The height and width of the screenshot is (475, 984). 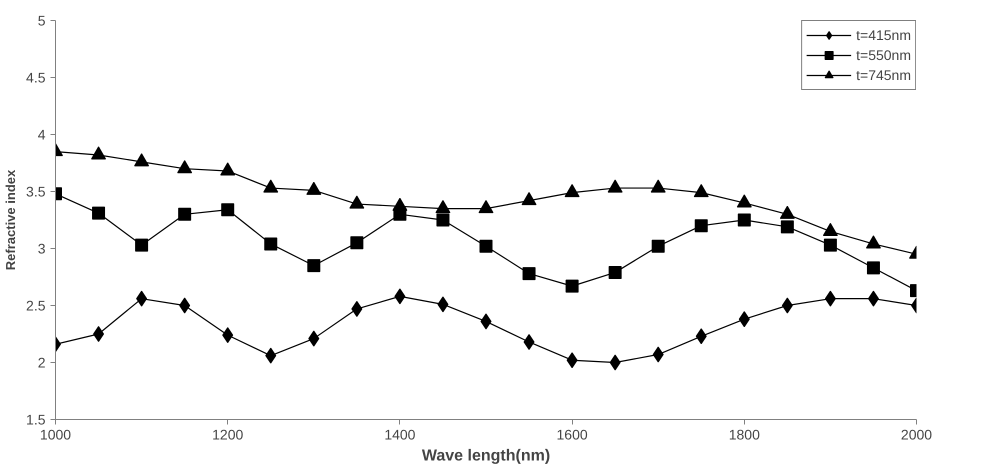 I want to click on legend-label: t=745nm, so click(x=883, y=75).